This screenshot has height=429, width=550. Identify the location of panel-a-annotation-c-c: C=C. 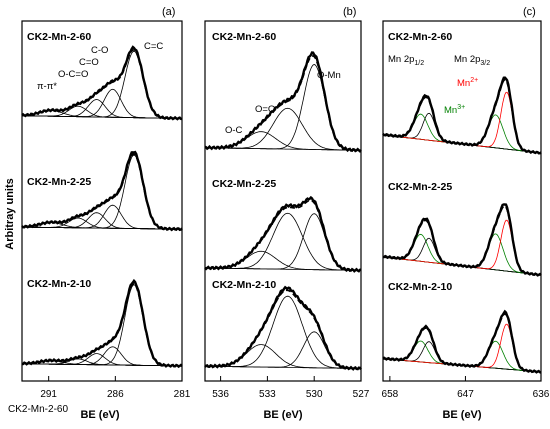
(153, 46).